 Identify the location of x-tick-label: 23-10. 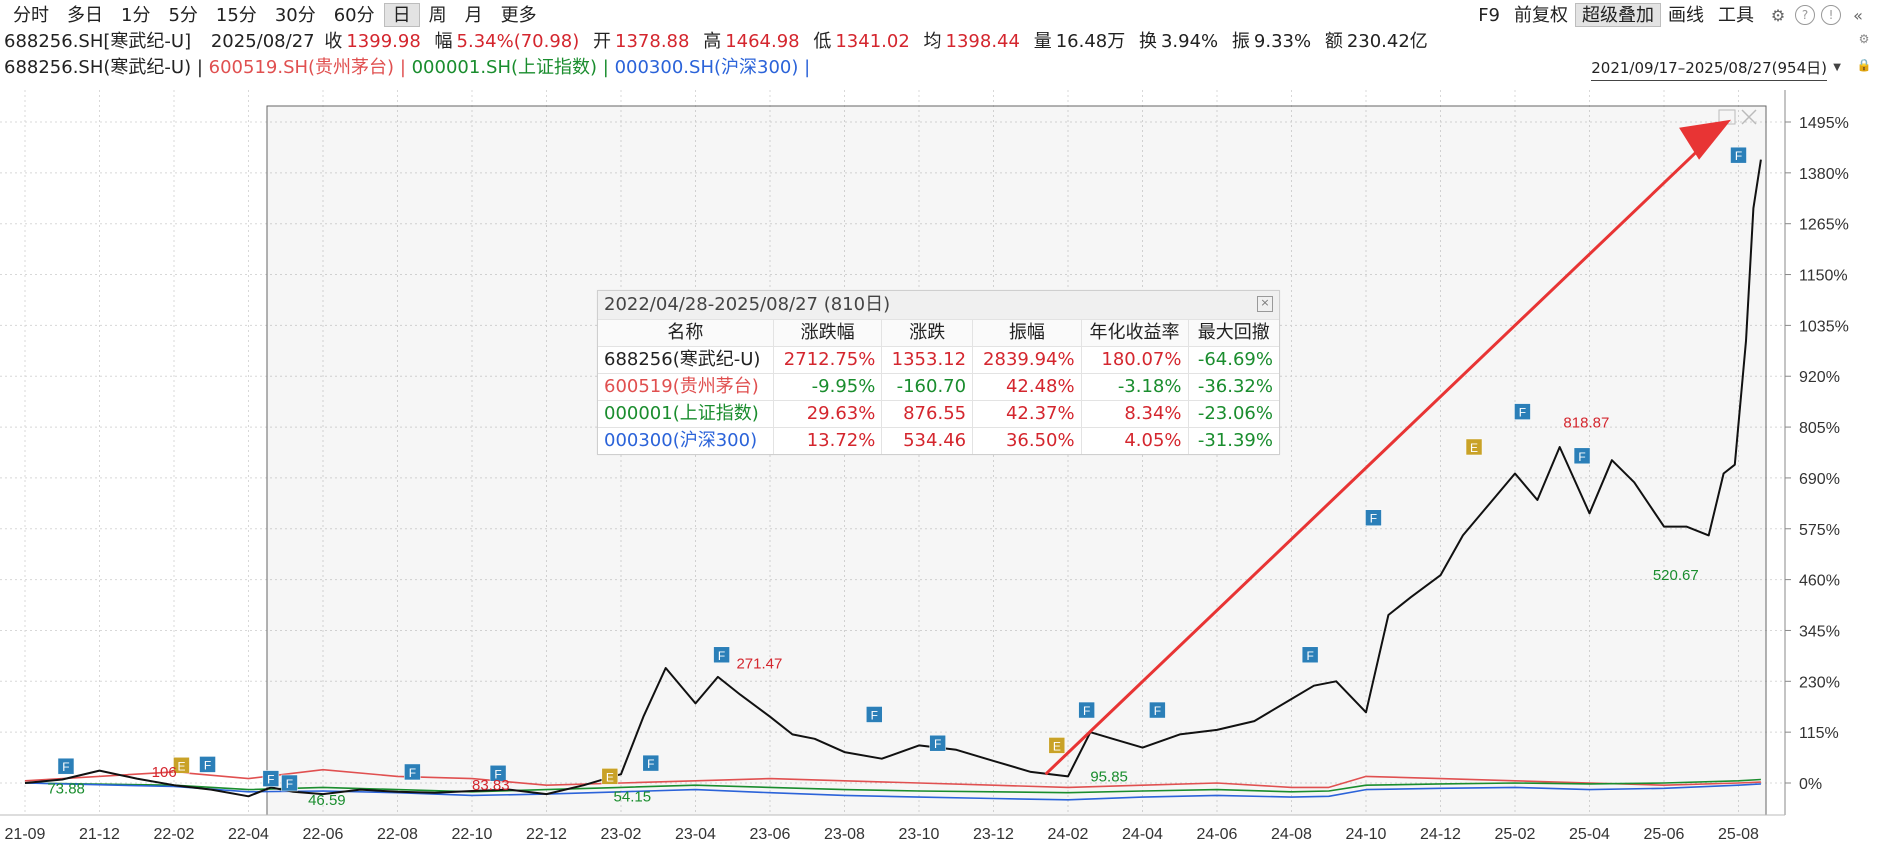
(919, 834).